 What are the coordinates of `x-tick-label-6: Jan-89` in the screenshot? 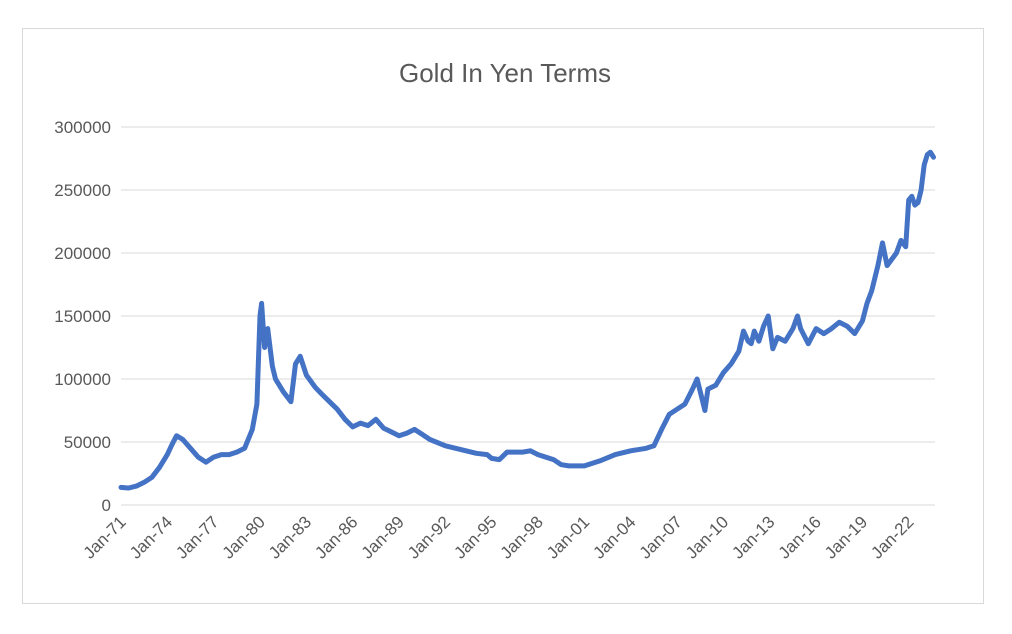 It's located at (383, 537).